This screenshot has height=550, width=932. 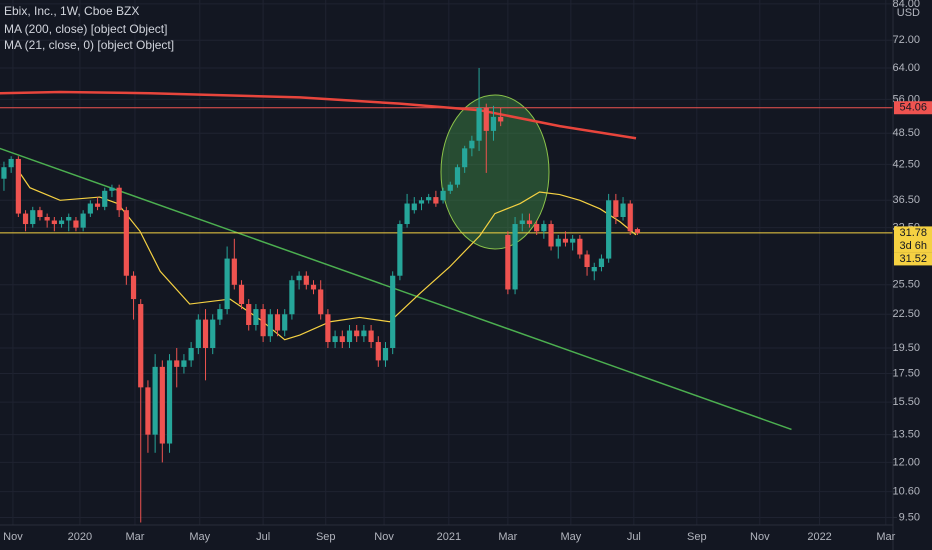 I want to click on y-tick-label: 17.50, so click(x=906, y=373).